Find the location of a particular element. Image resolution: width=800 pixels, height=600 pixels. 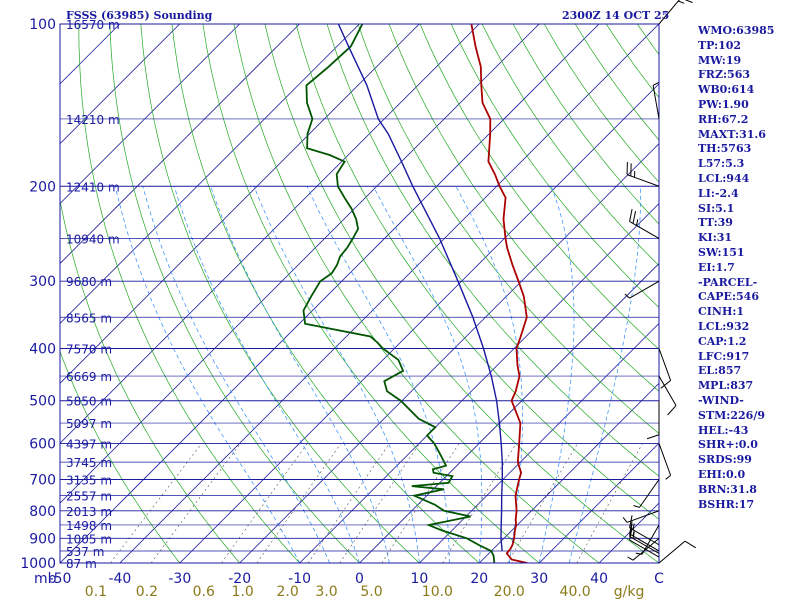

index-entry: HEL:-43 is located at coordinates (723, 430).